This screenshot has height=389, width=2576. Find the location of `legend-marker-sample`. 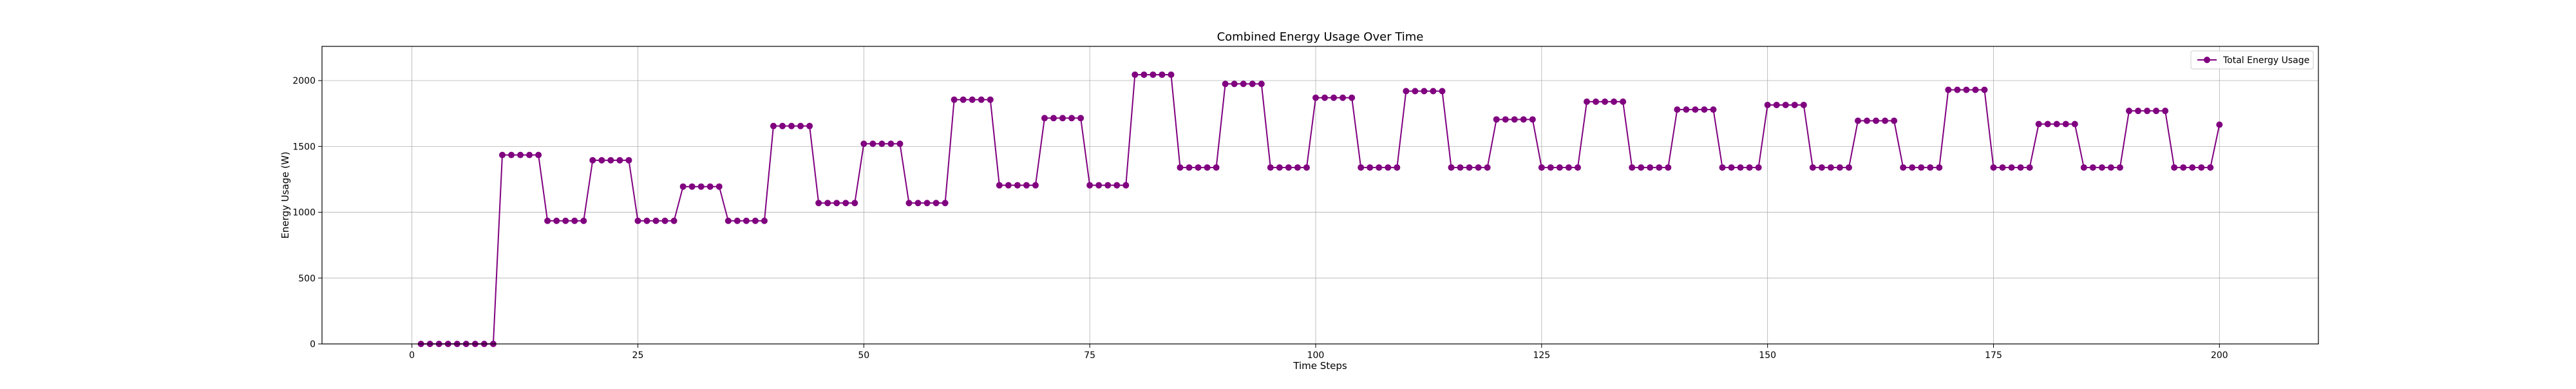

legend-marker-sample is located at coordinates (2207, 60).